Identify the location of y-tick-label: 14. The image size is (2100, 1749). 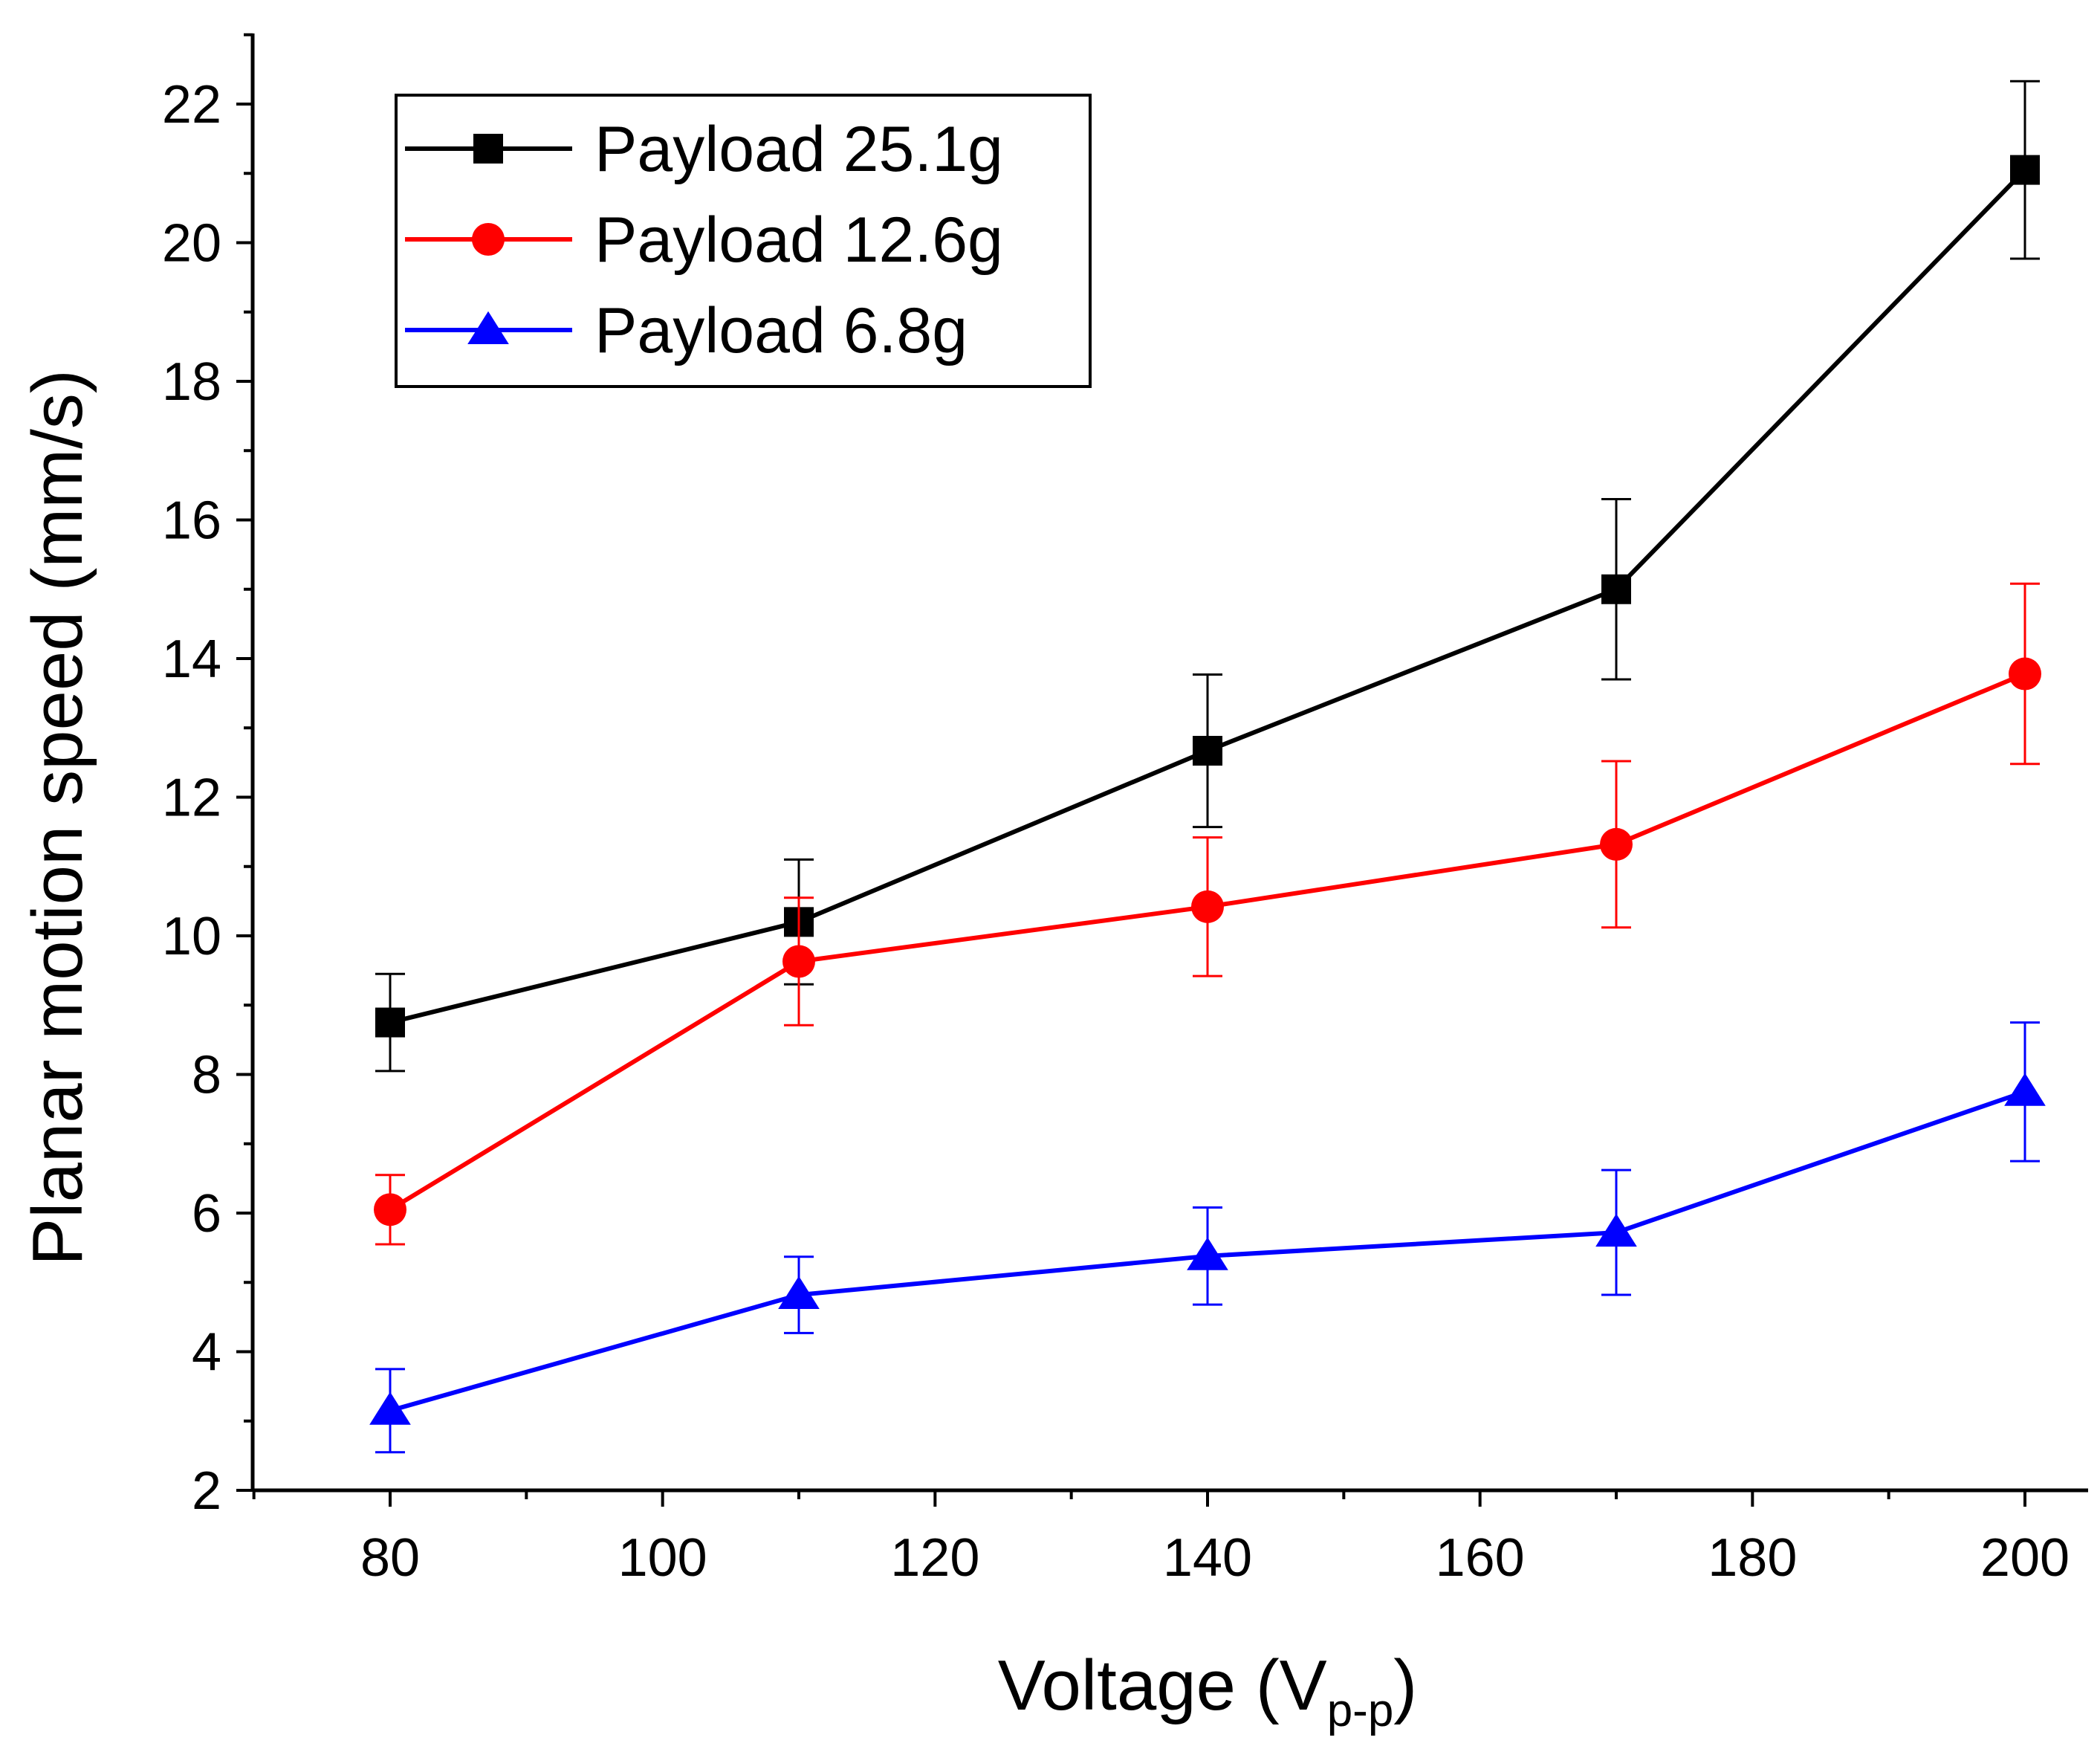
(191, 659).